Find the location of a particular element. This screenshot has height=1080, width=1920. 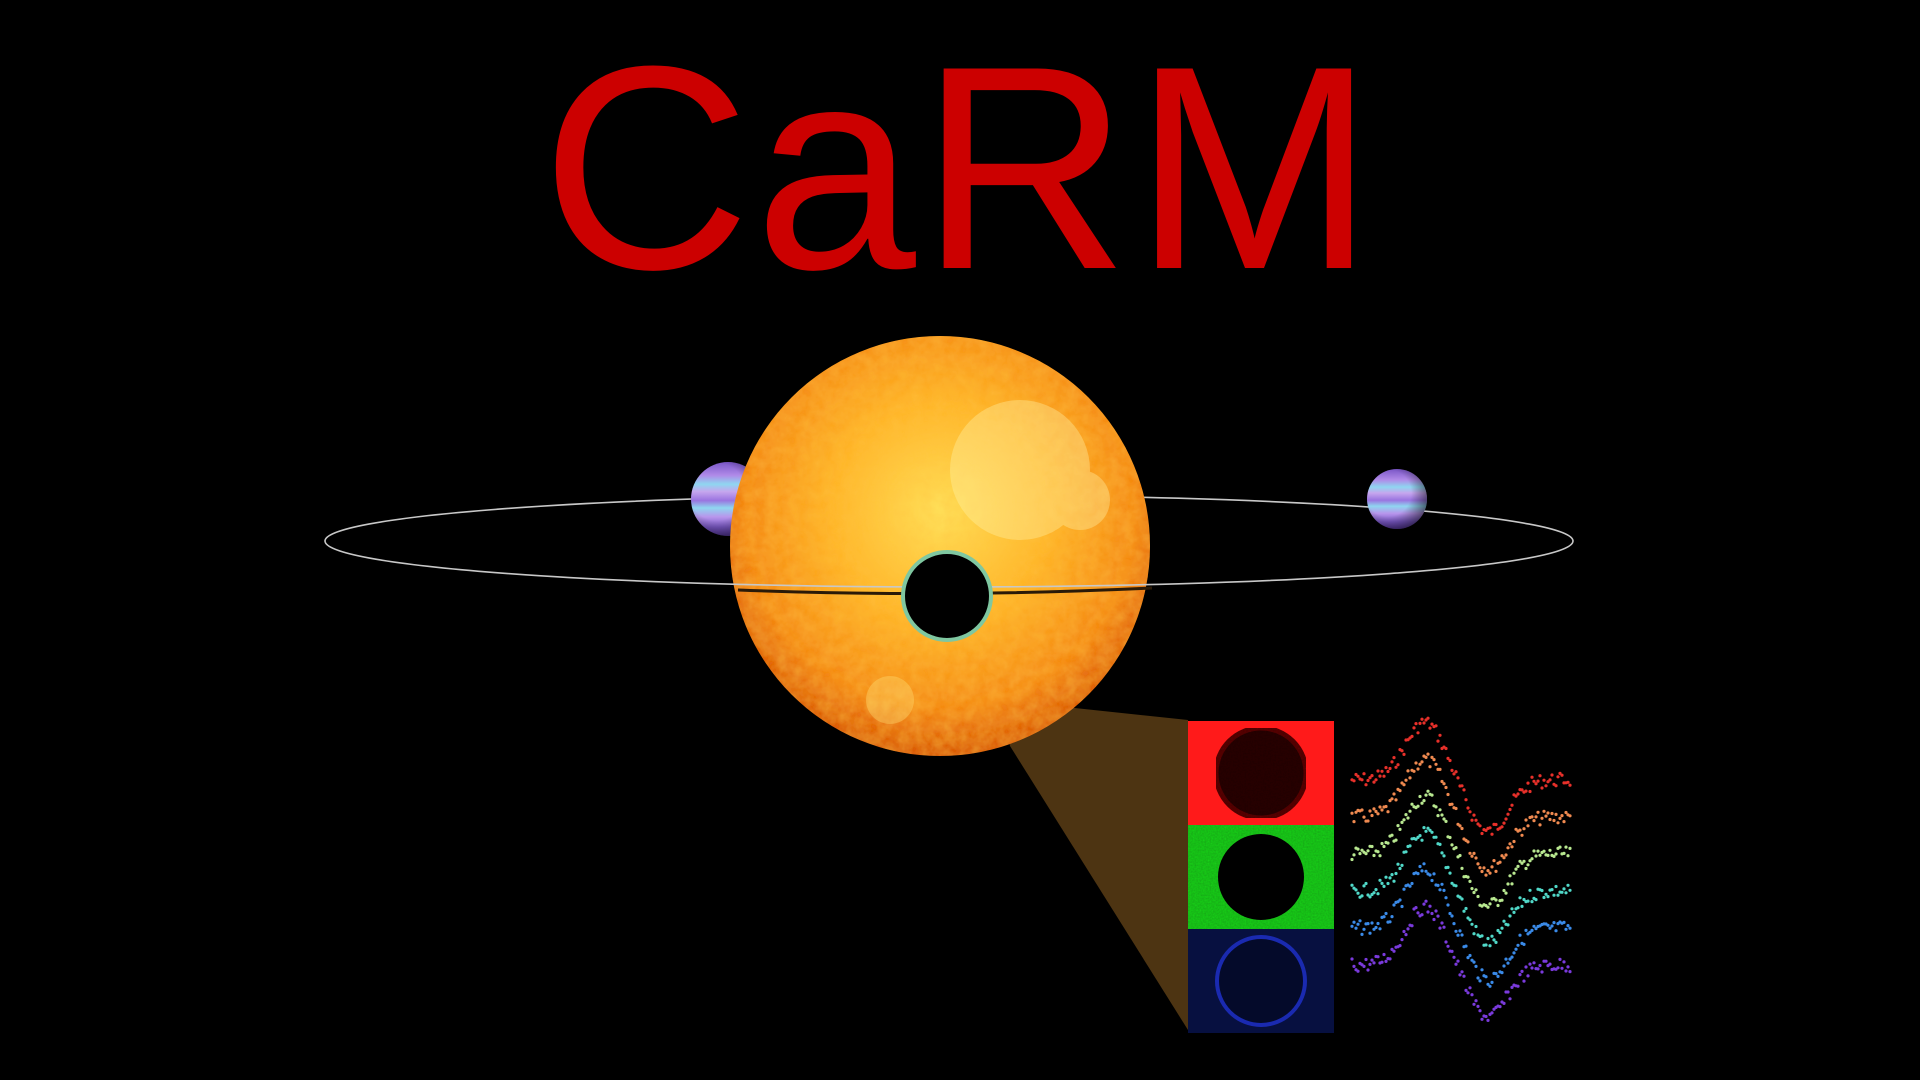

star is located at coordinates (940, 546).